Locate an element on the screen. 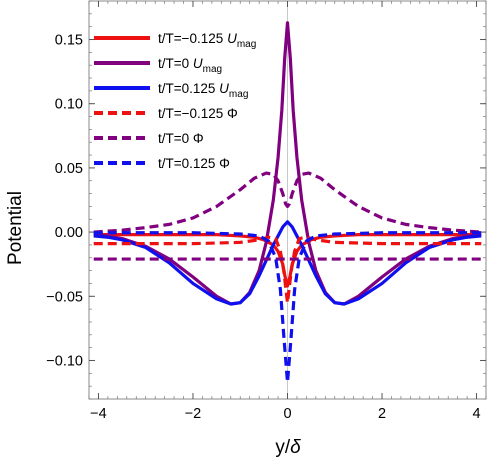 This screenshot has height=462, width=488. x-axis-title-symbol: δ is located at coordinates (295, 447).